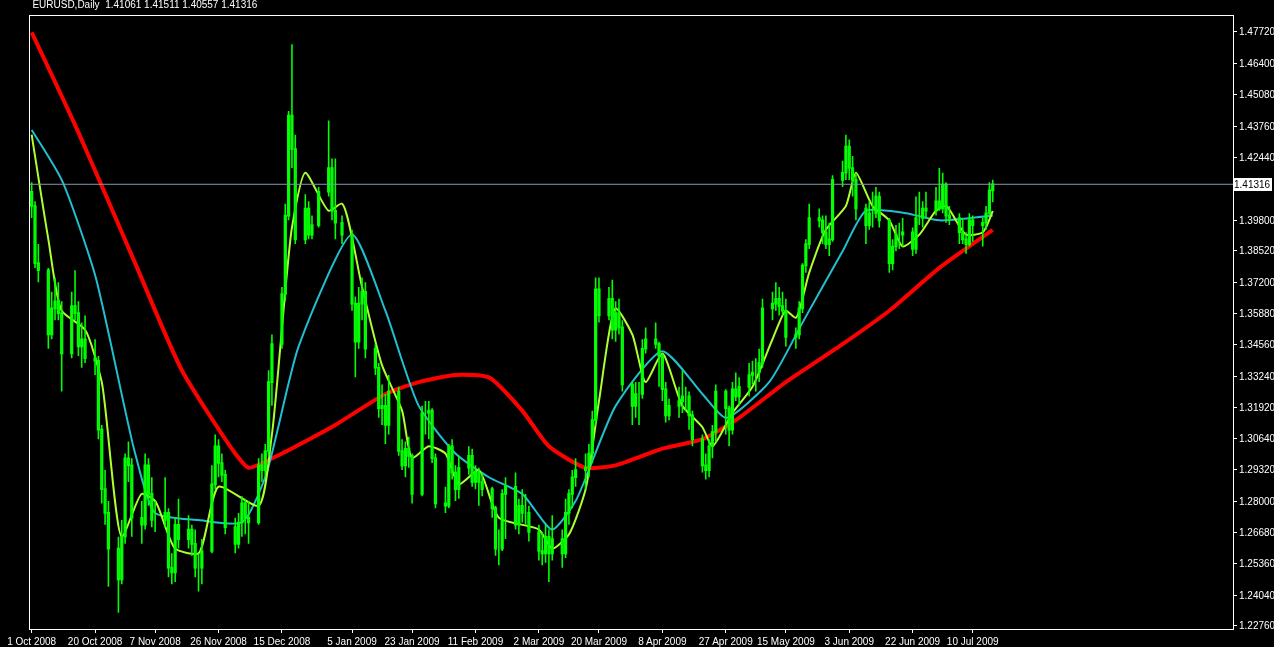 The image size is (1274, 647). I want to click on x-tick-label: 10 Jul 2009, so click(972, 641).